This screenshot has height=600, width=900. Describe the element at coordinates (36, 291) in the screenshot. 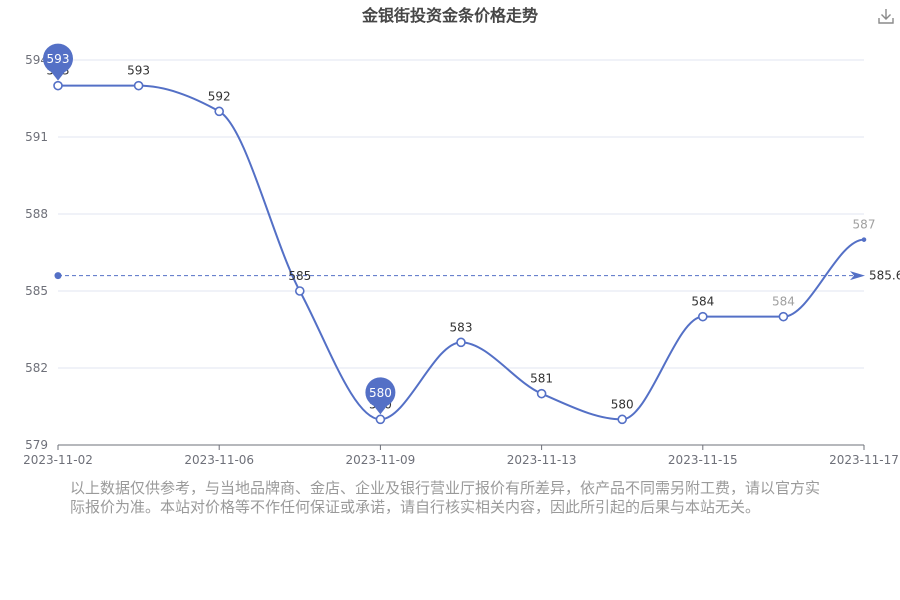

I see `y-tick-label: 585` at that location.